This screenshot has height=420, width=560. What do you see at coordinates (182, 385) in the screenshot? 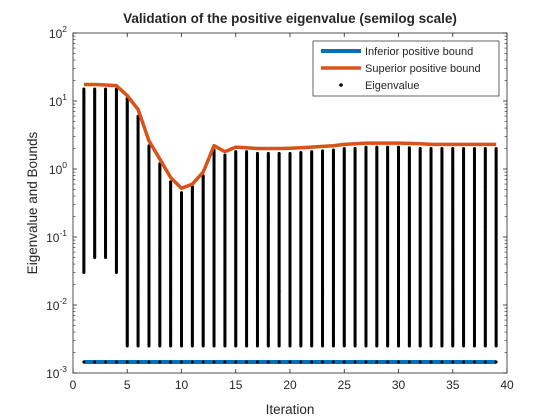
I see `x-tick-label: 10` at bounding box center [182, 385].